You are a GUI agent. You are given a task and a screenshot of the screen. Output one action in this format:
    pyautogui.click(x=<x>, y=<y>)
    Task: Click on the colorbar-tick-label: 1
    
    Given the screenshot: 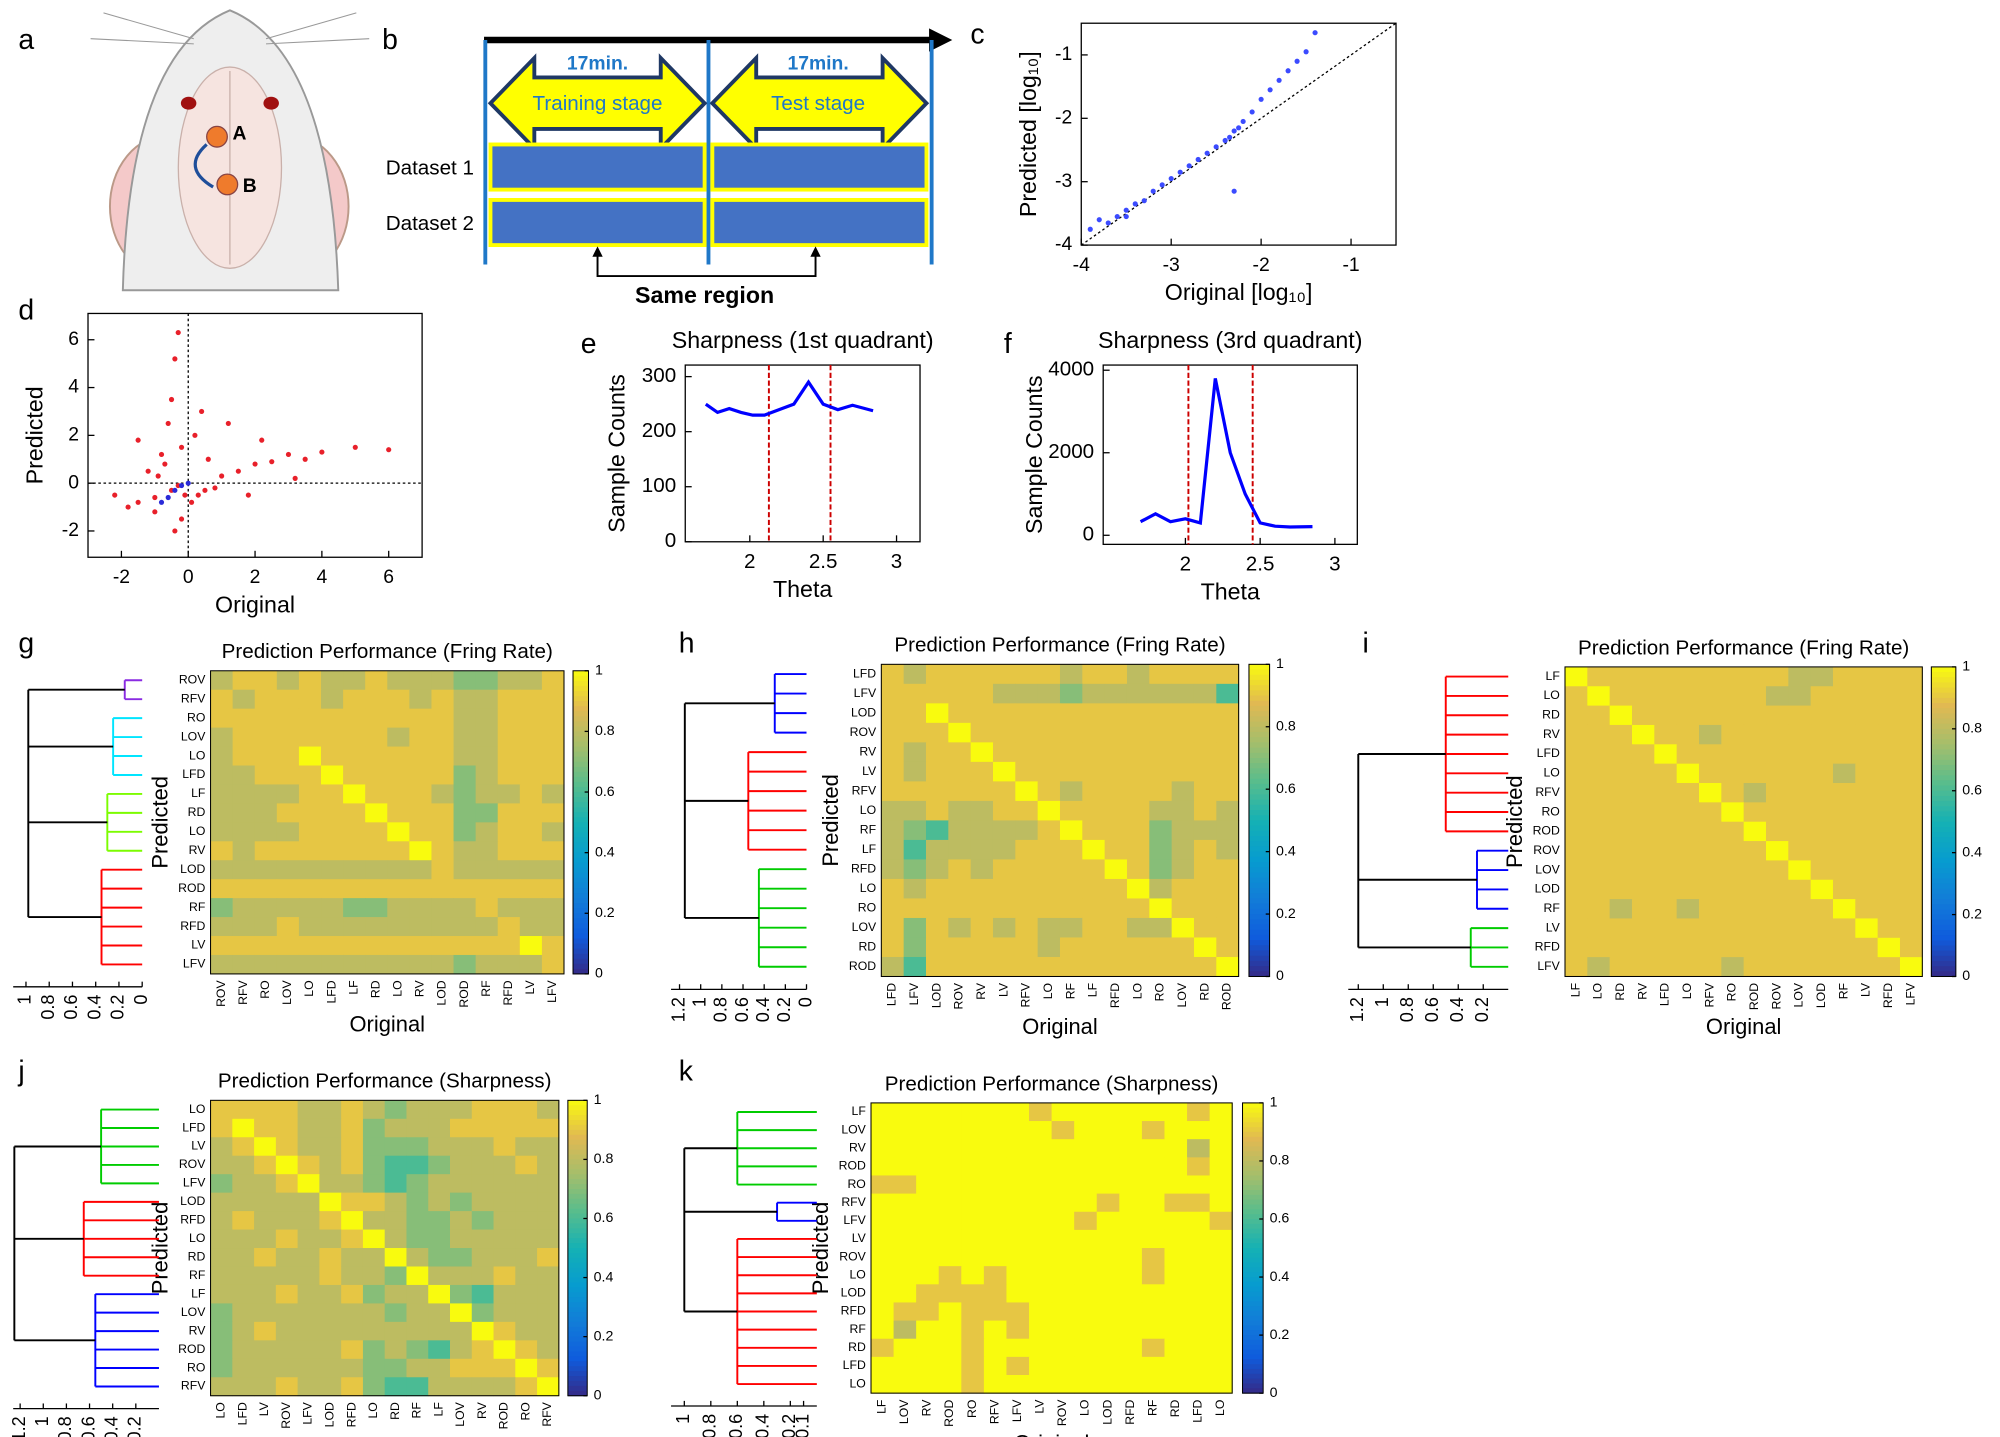 What is the action you would take?
    pyautogui.click(x=1274, y=1103)
    